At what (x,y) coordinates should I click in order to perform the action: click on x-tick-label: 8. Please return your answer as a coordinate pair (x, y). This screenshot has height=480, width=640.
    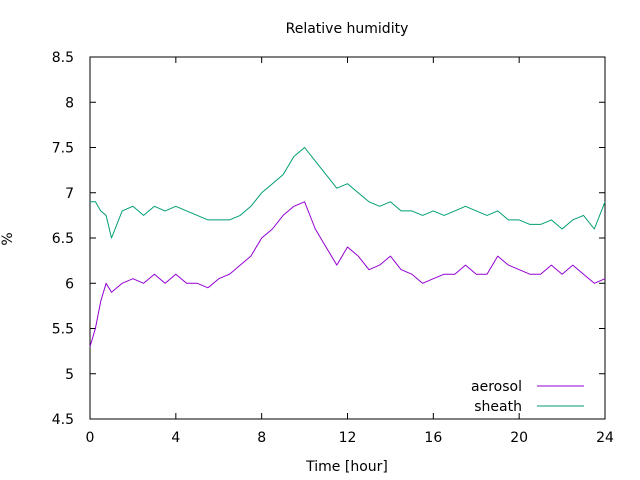
    Looking at the image, I should click on (261, 438).